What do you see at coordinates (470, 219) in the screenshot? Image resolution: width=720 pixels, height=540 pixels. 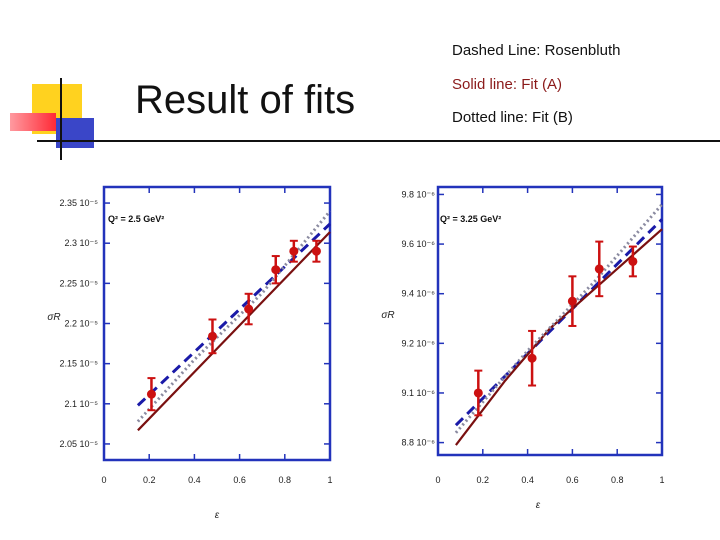 I see `q2-annotation: Q² = 3.25 GeV²` at bounding box center [470, 219].